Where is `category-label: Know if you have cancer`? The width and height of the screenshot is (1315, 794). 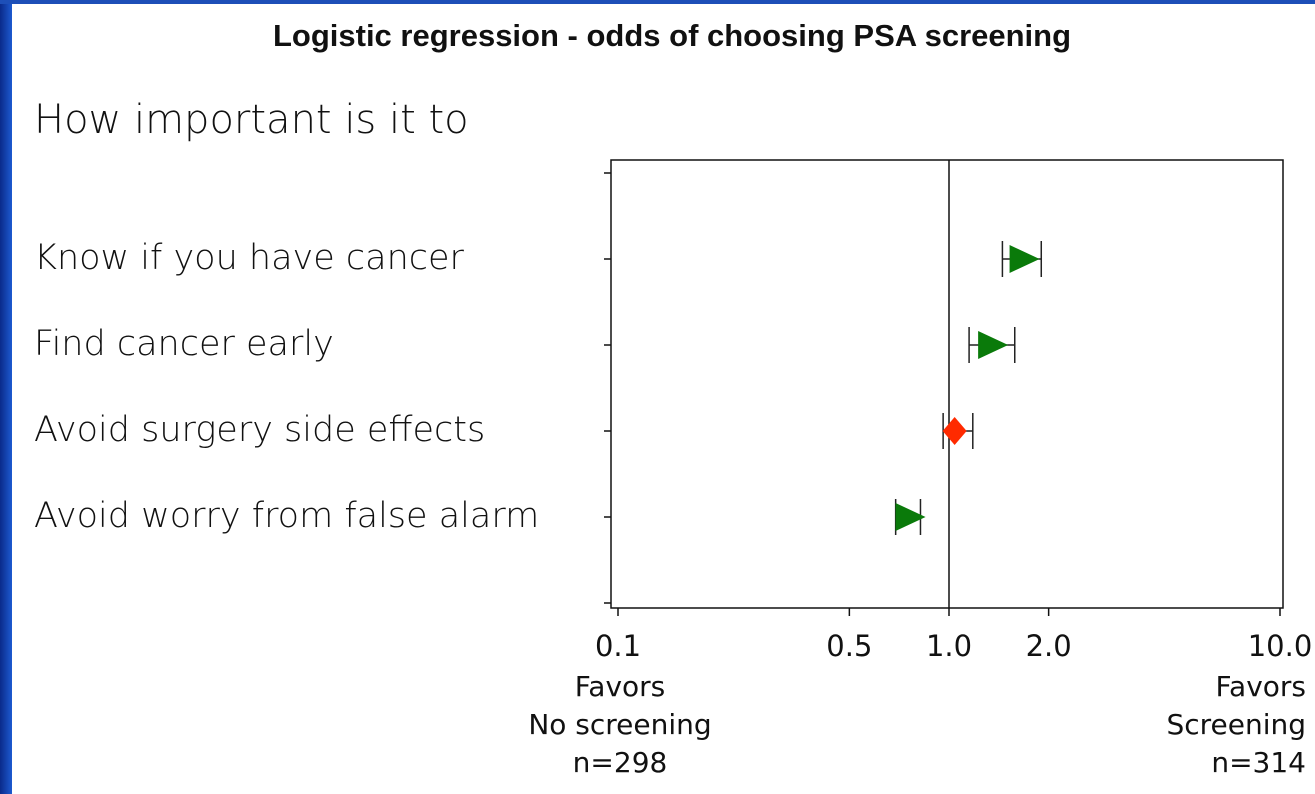
category-label: Know if you have cancer is located at coordinates (249, 258).